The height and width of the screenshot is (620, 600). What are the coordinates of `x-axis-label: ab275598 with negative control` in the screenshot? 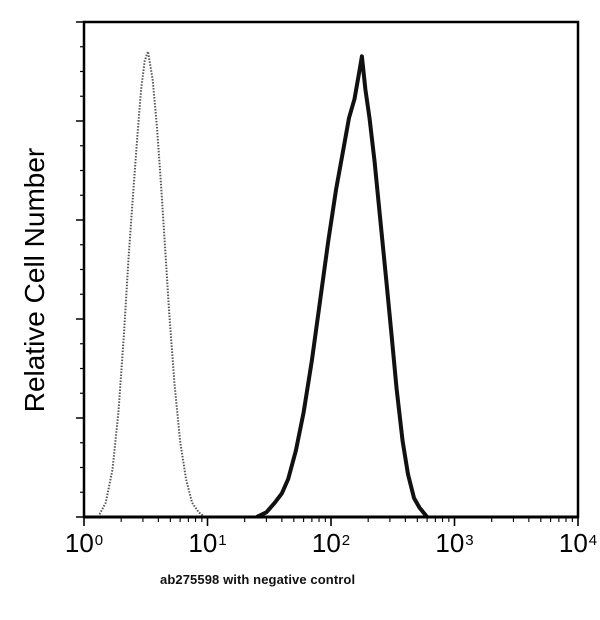 It's located at (258, 579).